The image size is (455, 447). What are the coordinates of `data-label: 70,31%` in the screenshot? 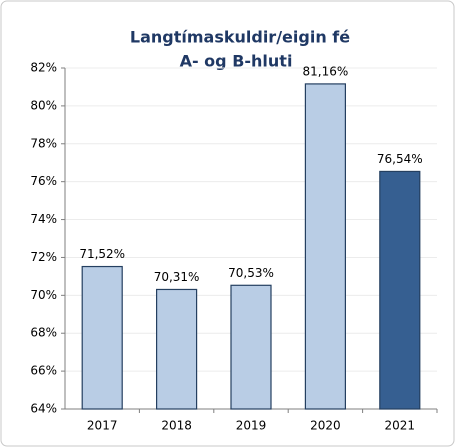 It's located at (177, 277).